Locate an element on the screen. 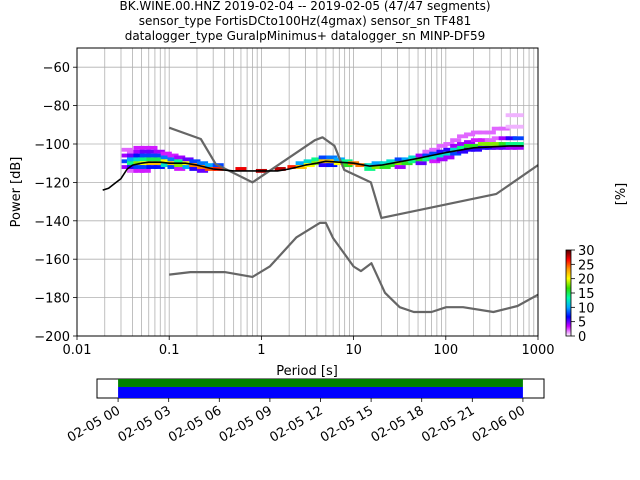 Image resolution: width=640 pixels, height=480 pixels. y-tick-label: −120 is located at coordinates (52, 183).